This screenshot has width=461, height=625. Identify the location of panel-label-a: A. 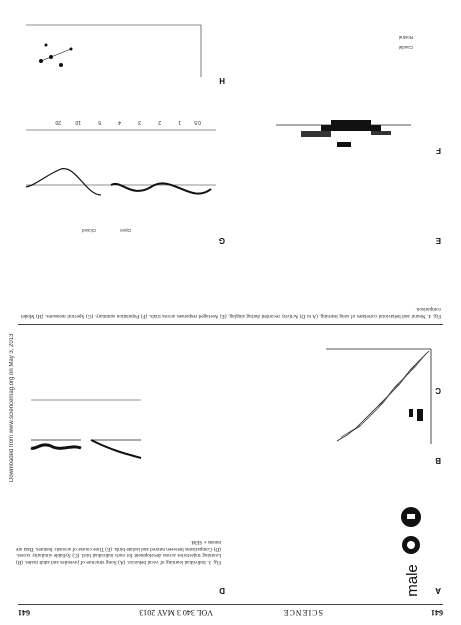
(438, 590).